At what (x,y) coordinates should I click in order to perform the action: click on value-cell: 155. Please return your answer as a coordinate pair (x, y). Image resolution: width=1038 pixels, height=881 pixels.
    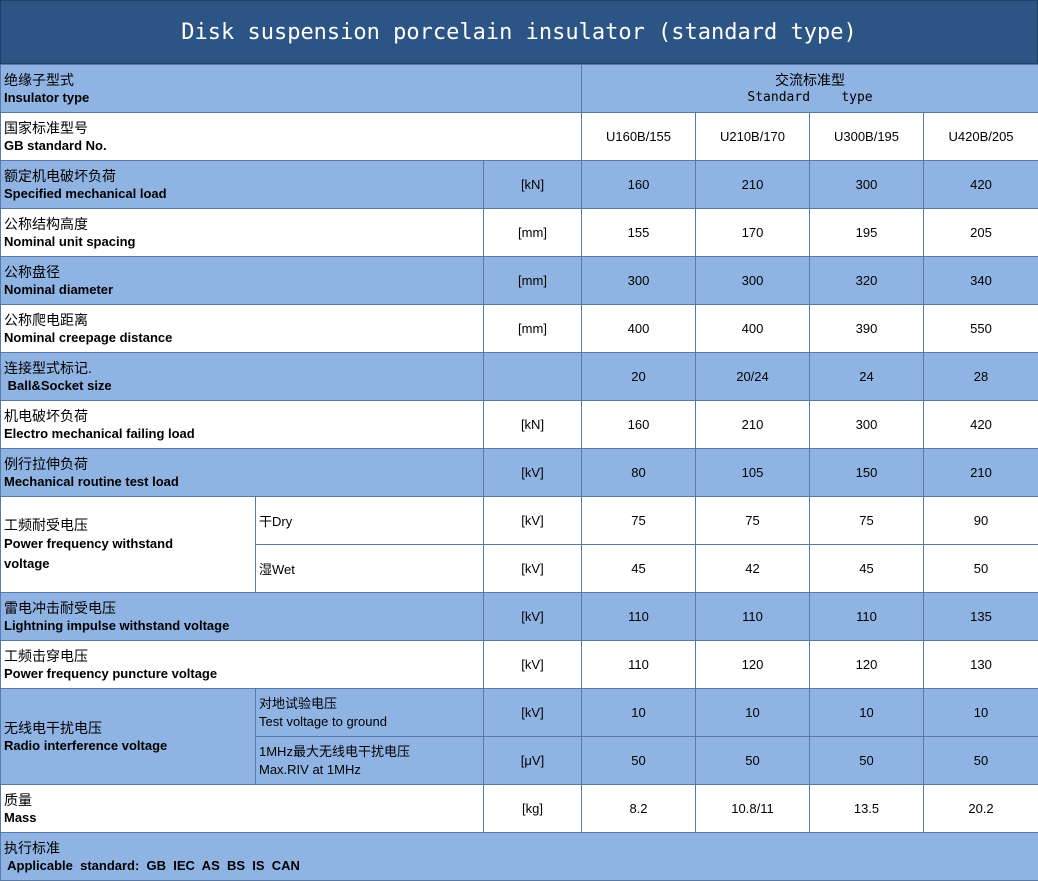
    Looking at the image, I should click on (638, 232).